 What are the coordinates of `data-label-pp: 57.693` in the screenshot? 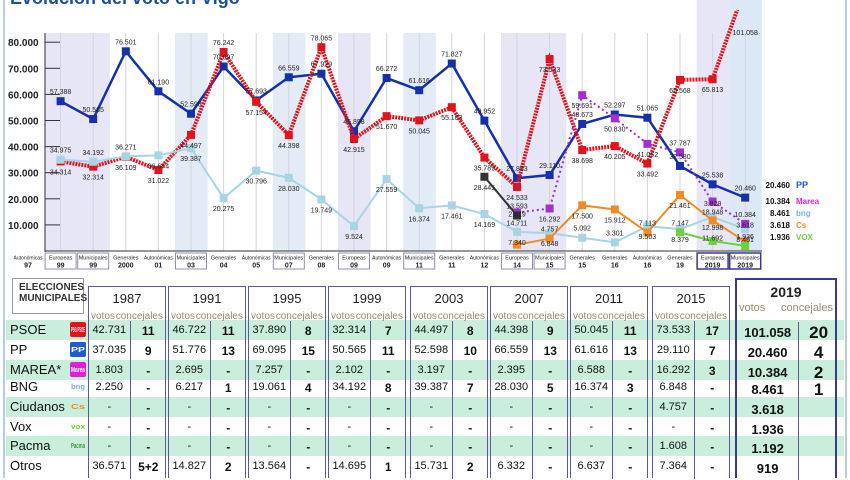 It's located at (256, 91).